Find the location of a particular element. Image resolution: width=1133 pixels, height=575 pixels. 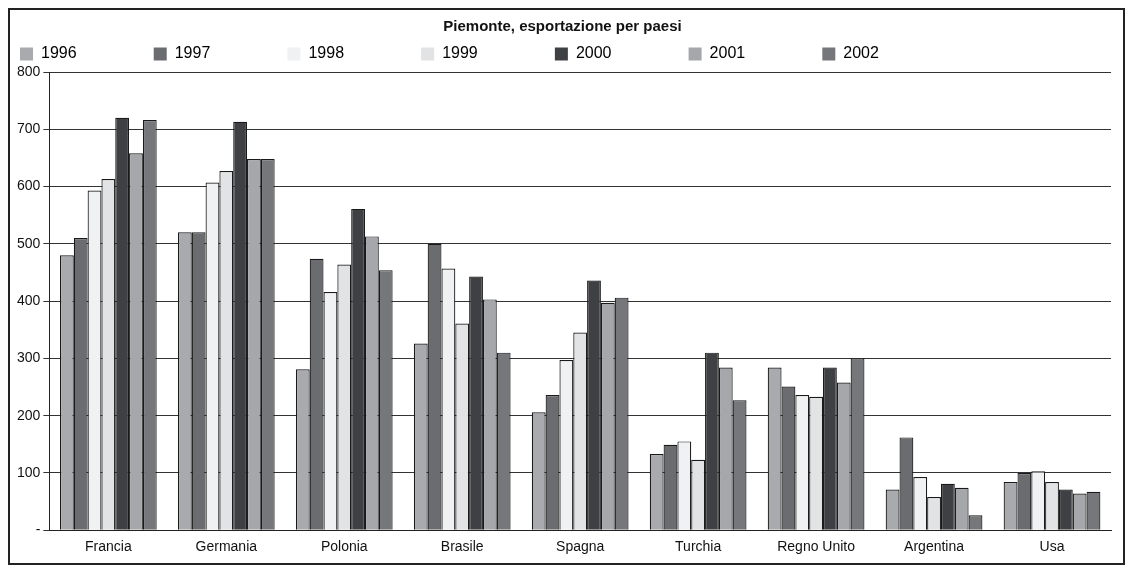

legend-label: 2000 is located at coordinates (629, 53).